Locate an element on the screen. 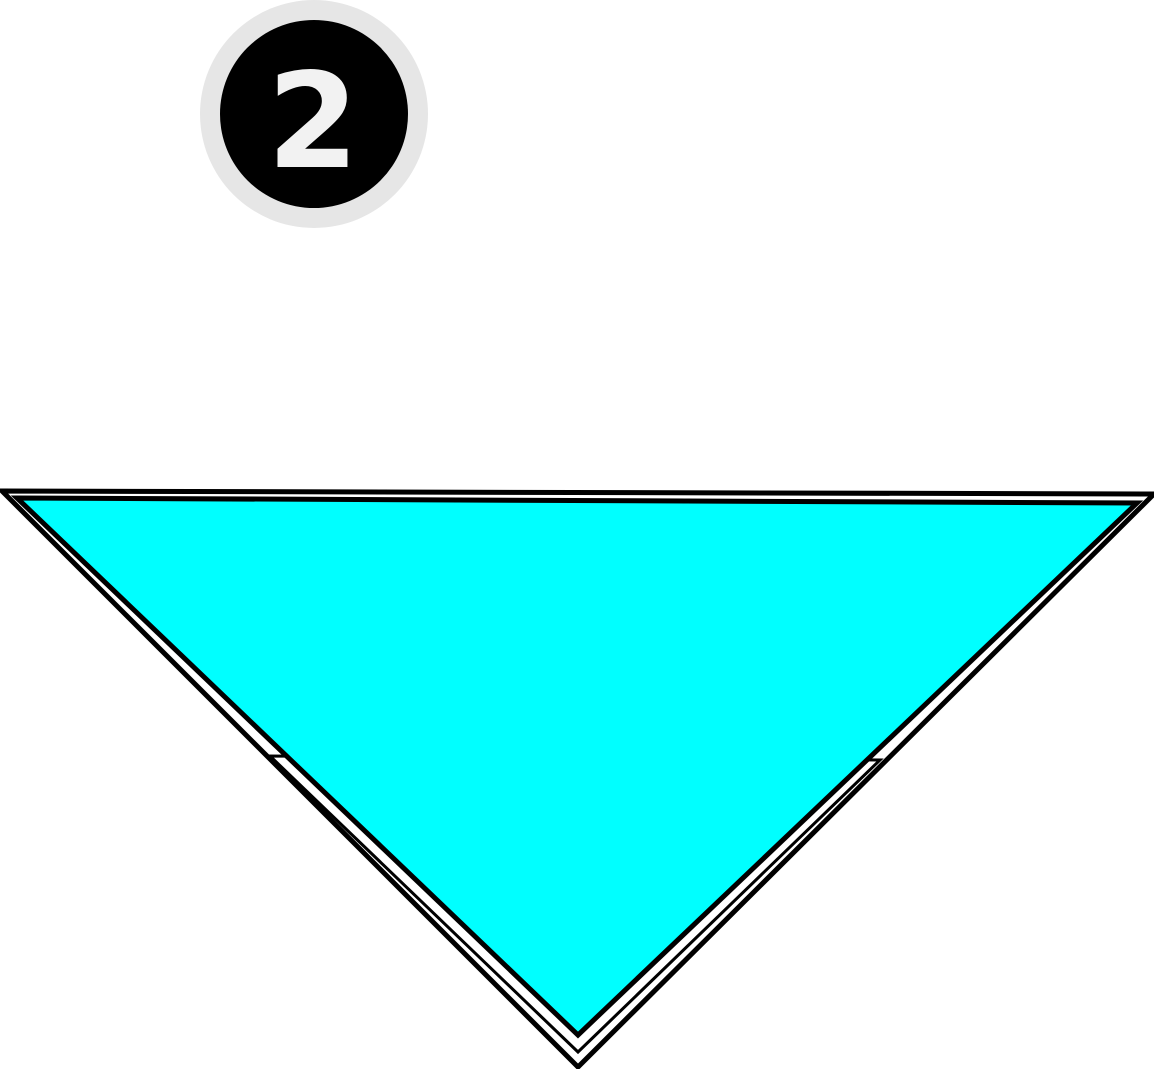 This screenshot has width=1154, height=1069. step-badge: 2 is located at coordinates (314, 114).